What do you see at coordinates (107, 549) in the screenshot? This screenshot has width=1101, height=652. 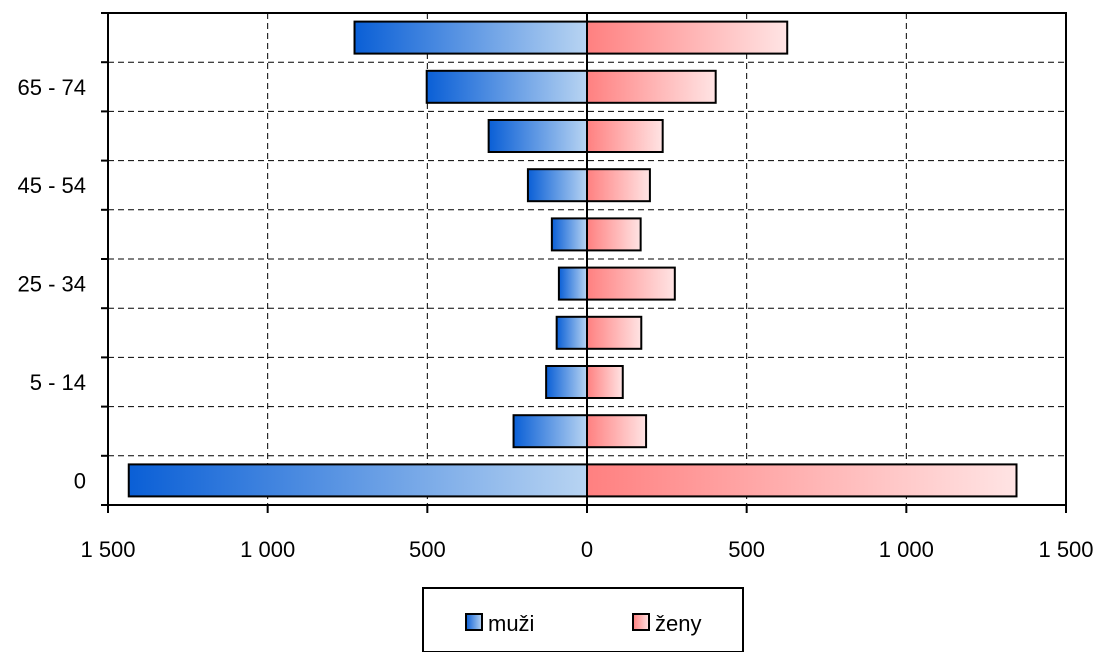 I see `x-tick-label-0: 1 500` at bounding box center [107, 549].